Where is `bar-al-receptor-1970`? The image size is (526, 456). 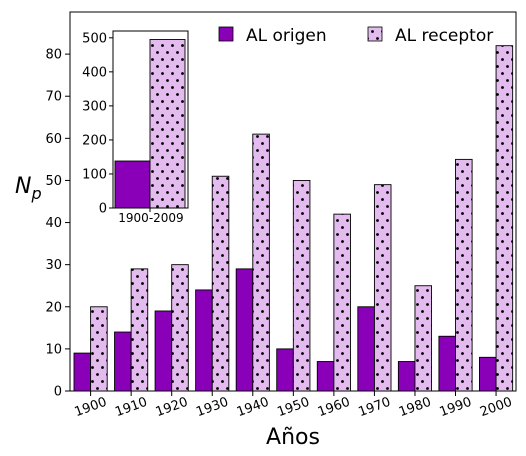
bar-al-receptor-1970 is located at coordinates (382, 288).